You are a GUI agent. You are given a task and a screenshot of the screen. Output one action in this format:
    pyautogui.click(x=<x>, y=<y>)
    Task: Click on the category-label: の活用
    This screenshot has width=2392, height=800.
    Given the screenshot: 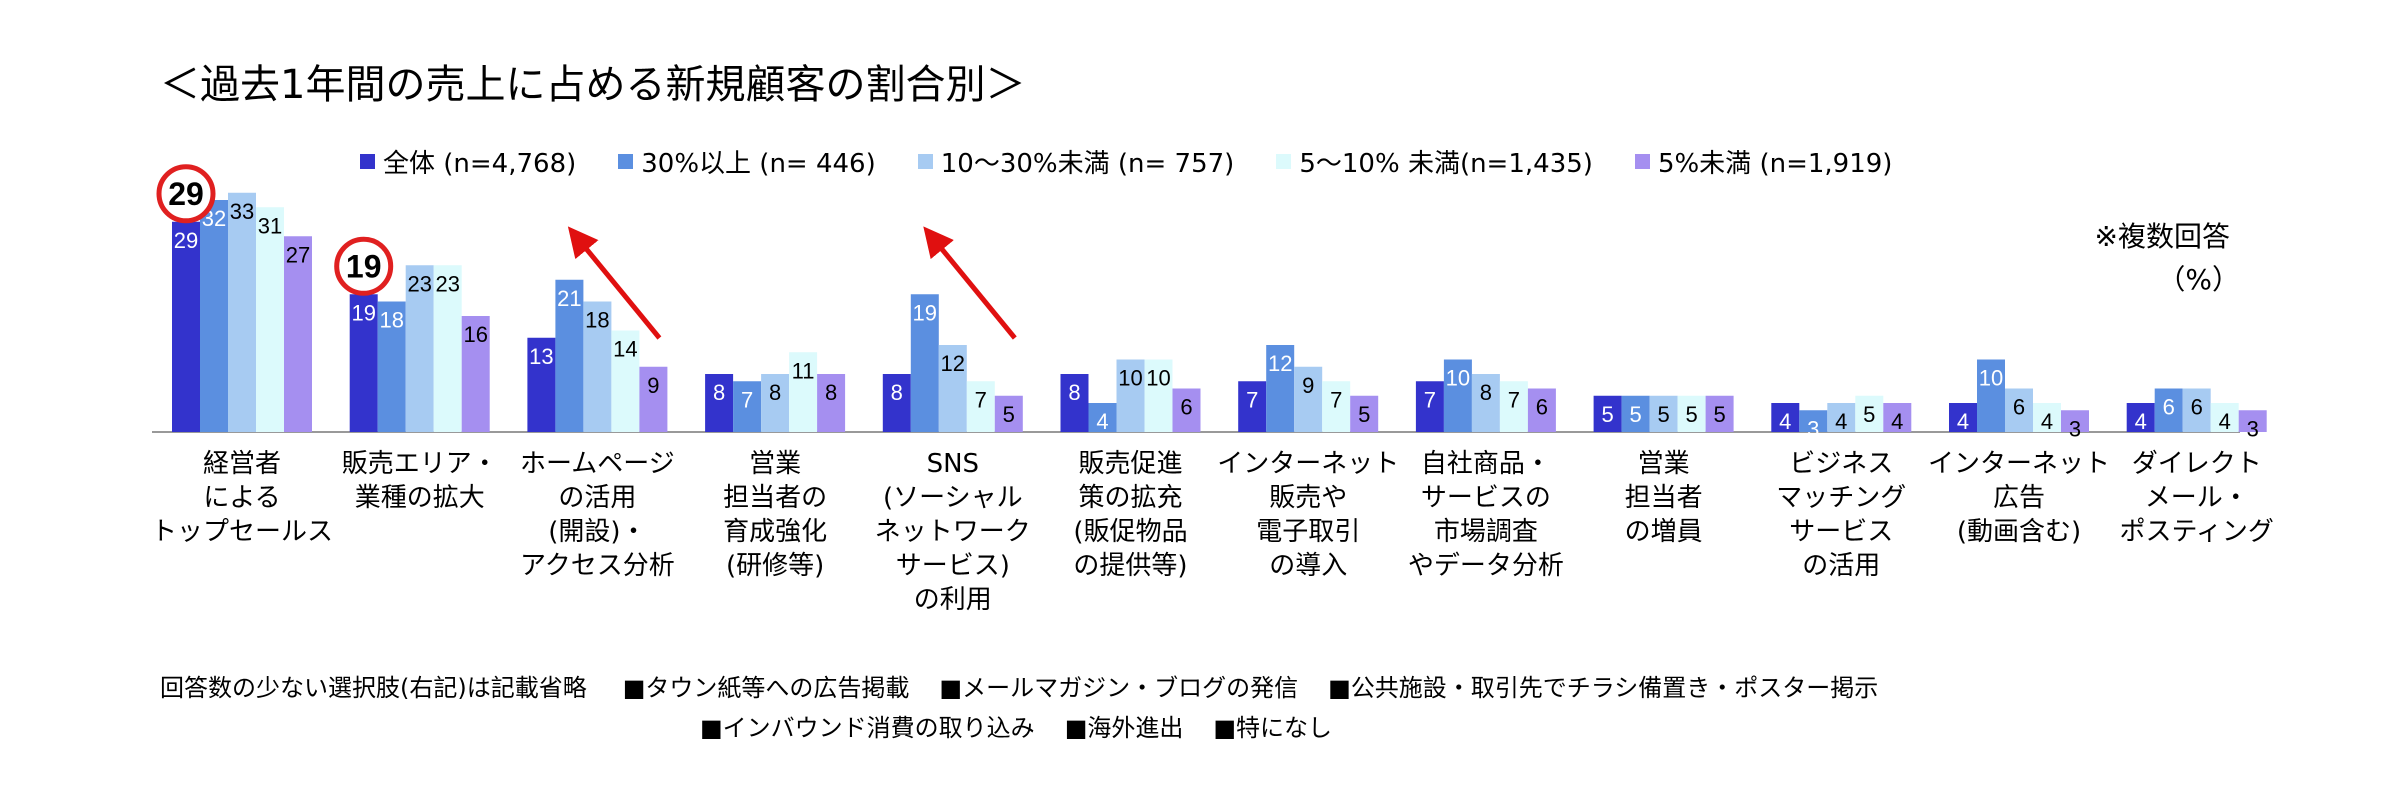 What is the action you would take?
    pyautogui.click(x=597, y=498)
    